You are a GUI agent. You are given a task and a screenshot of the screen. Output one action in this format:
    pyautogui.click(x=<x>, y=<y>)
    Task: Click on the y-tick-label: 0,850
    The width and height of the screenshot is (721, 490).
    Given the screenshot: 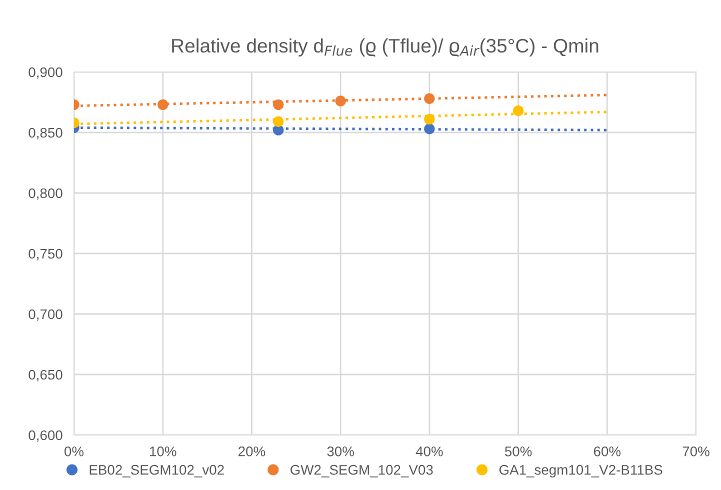 What is the action you would take?
    pyautogui.click(x=45, y=134)
    